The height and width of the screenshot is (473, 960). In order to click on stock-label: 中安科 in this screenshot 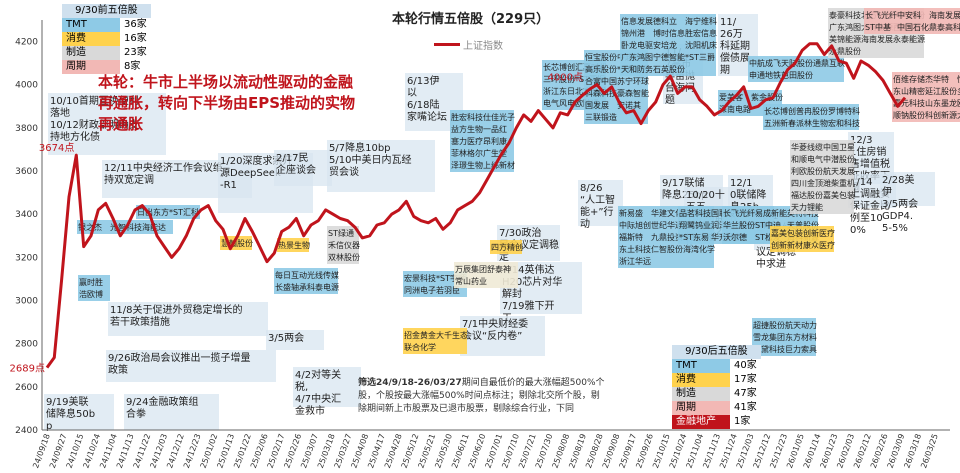, I will do `click(909, 15)`.